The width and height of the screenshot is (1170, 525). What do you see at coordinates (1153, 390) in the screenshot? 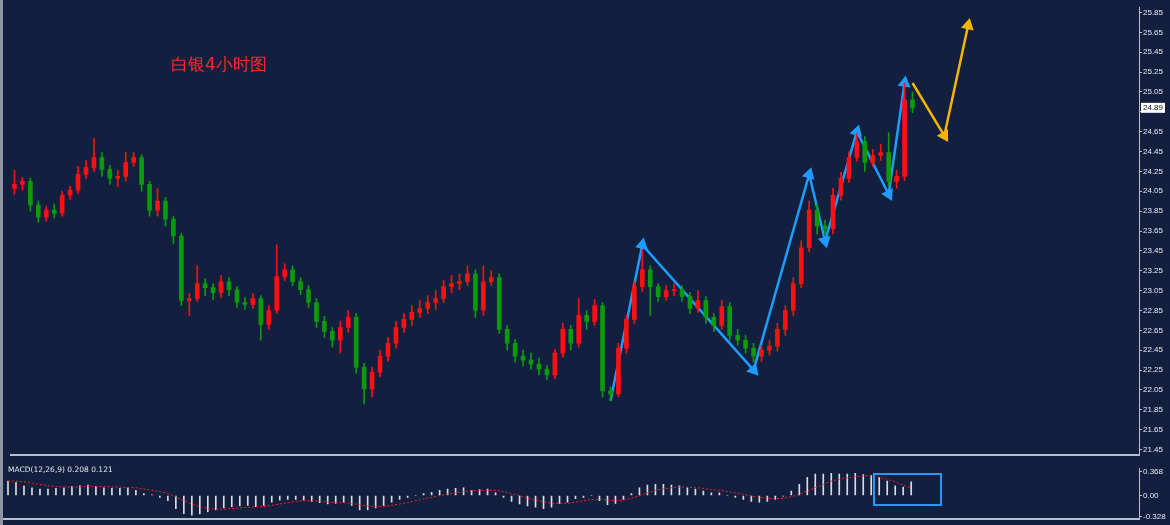
I see `y-tick-label: 22.05` at bounding box center [1153, 390].